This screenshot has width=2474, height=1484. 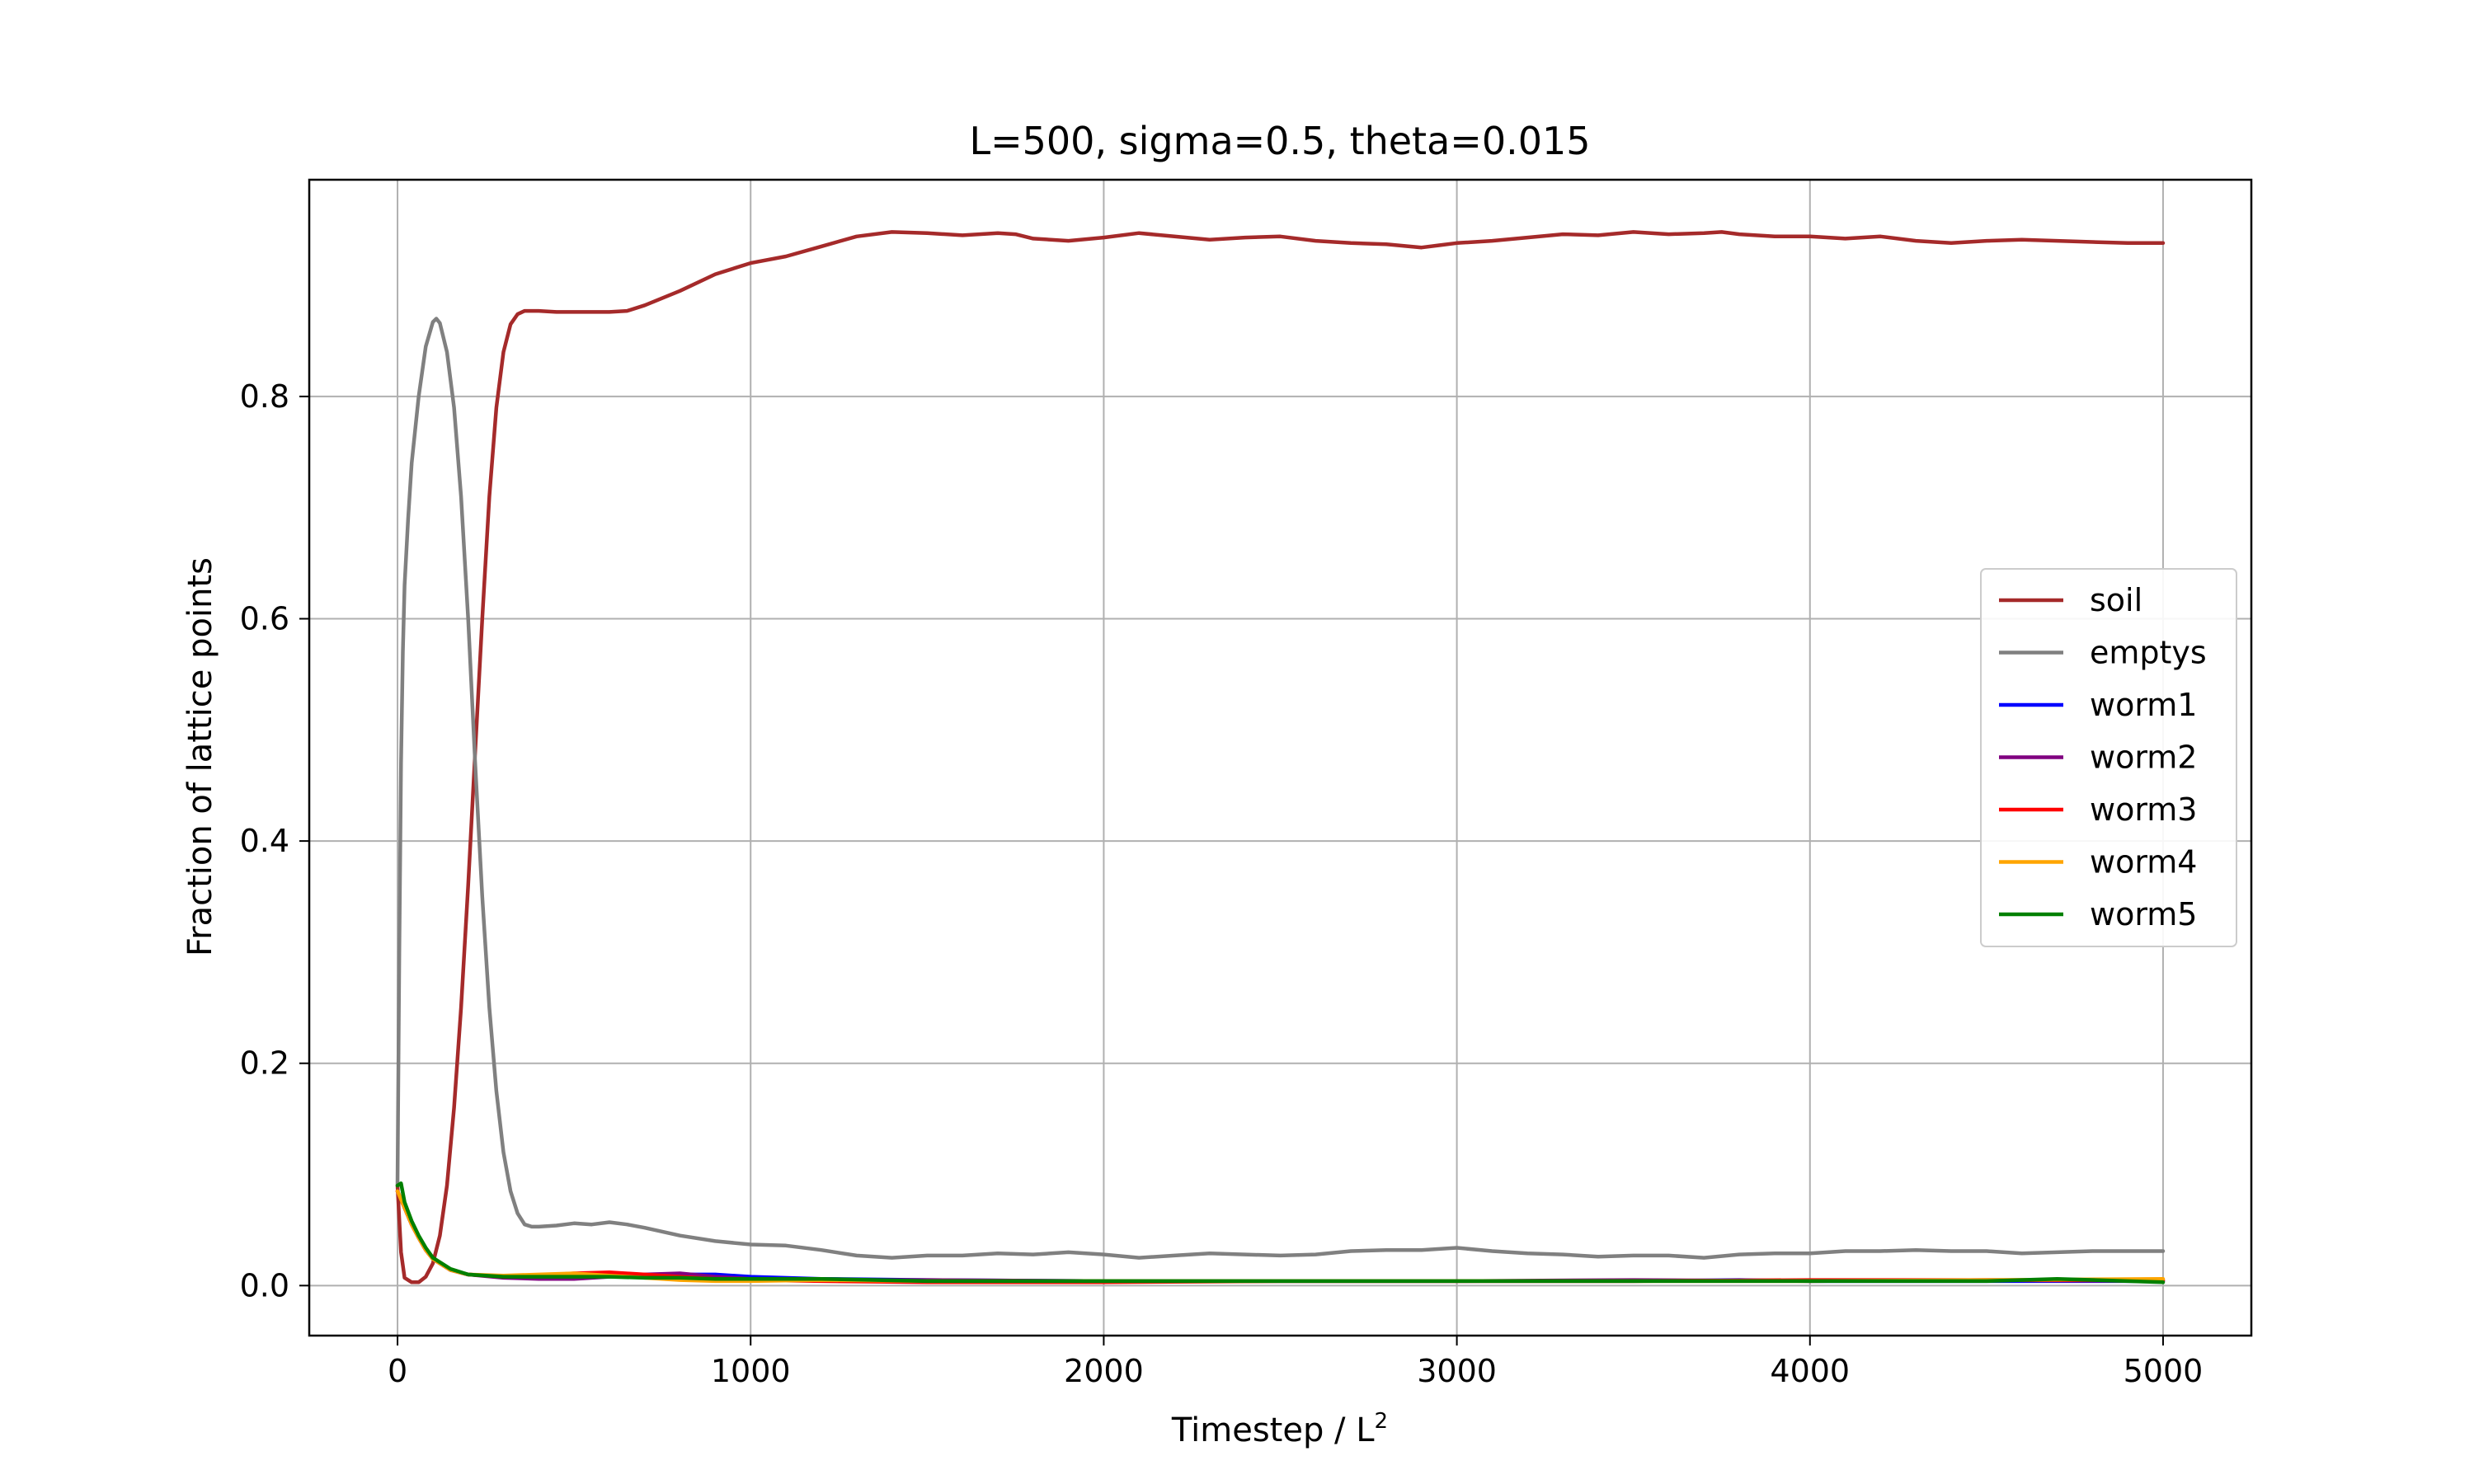 What do you see at coordinates (264, 1285) in the screenshot?
I see `y-tick-label: 0.0` at bounding box center [264, 1285].